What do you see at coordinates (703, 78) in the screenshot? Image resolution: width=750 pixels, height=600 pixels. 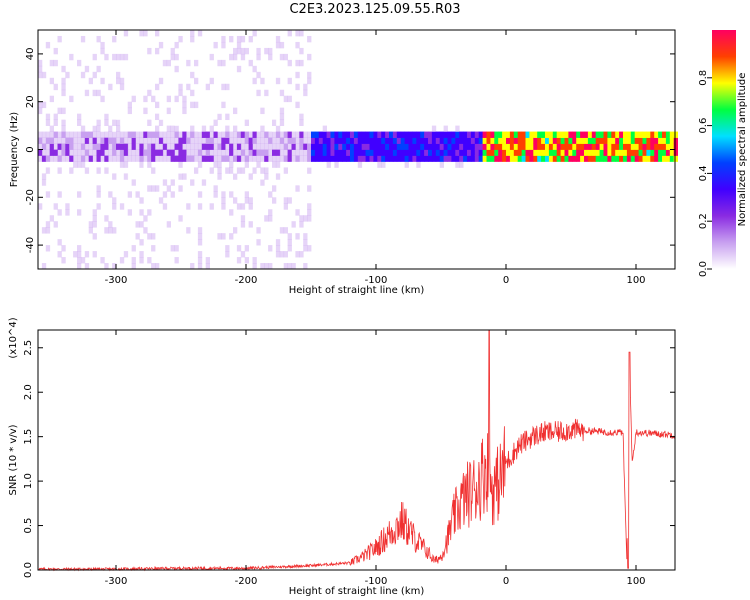 I see `colorbar-tick-label: 0.8` at bounding box center [703, 78].